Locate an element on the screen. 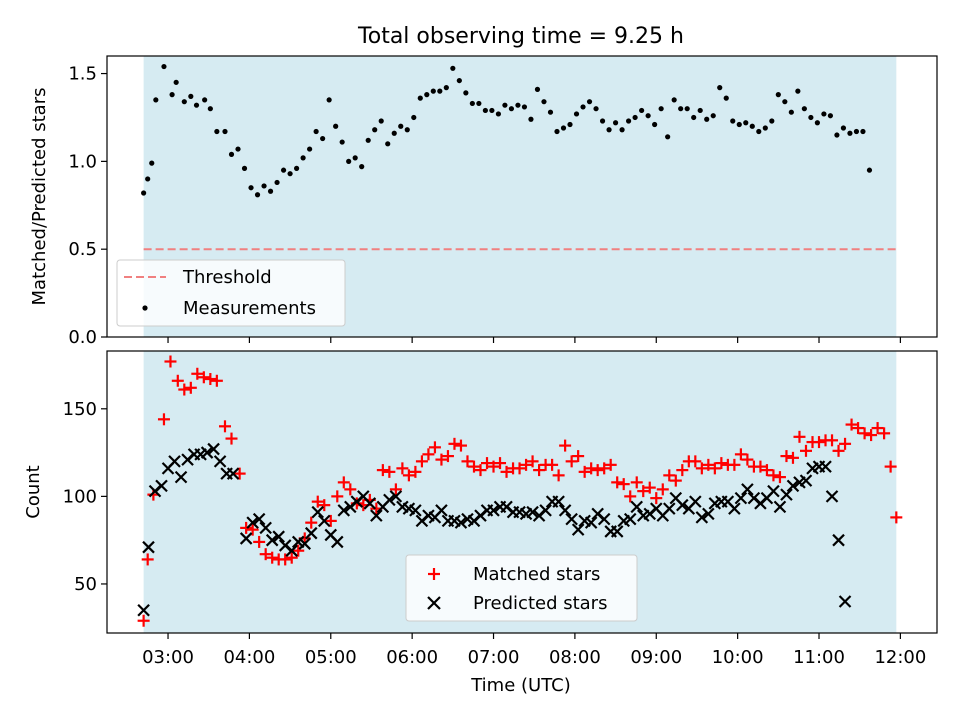 Image resolution: width=960 pixels, height=720 pixels. legend-measurements-label: Measurements is located at coordinates (249, 308).